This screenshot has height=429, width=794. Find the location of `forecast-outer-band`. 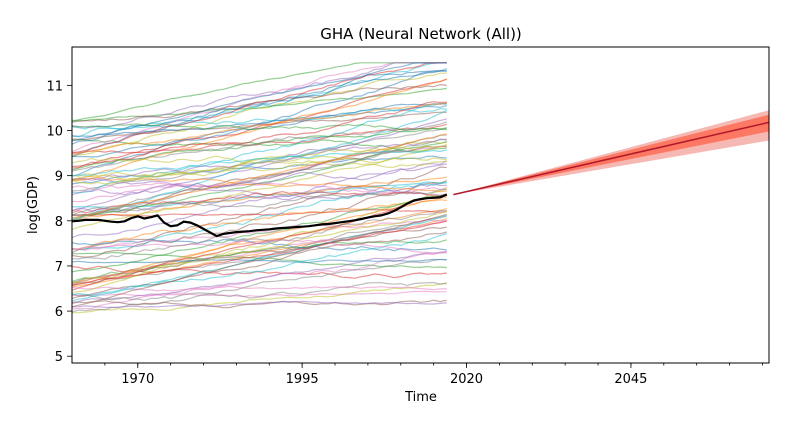

forecast-outer-band is located at coordinates (611, 152).